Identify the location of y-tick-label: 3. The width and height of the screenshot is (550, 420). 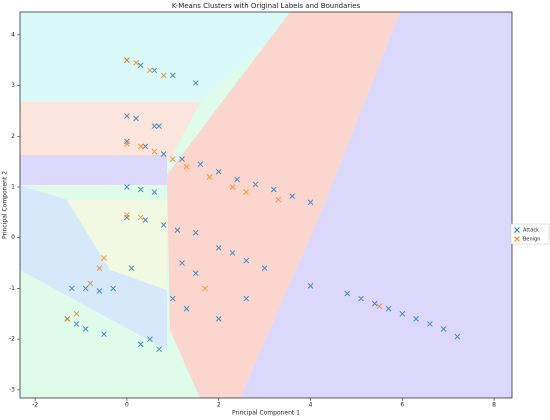
(13, 85).